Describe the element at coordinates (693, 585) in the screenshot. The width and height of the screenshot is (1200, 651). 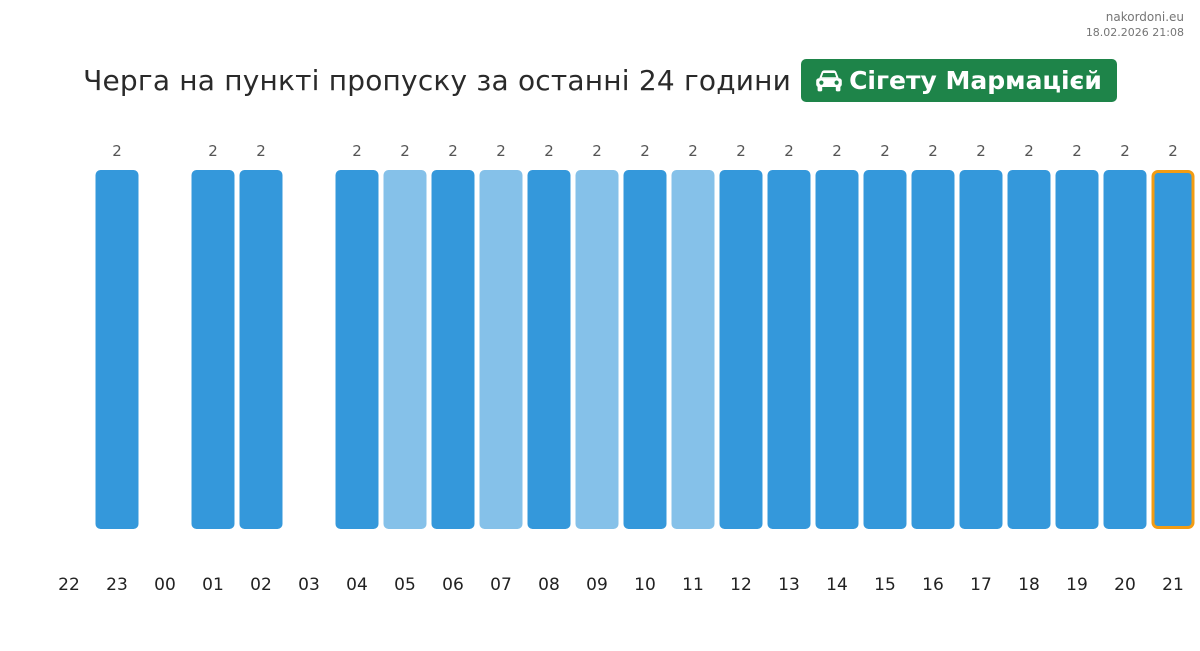
I see `hour-label: 11` at that location.